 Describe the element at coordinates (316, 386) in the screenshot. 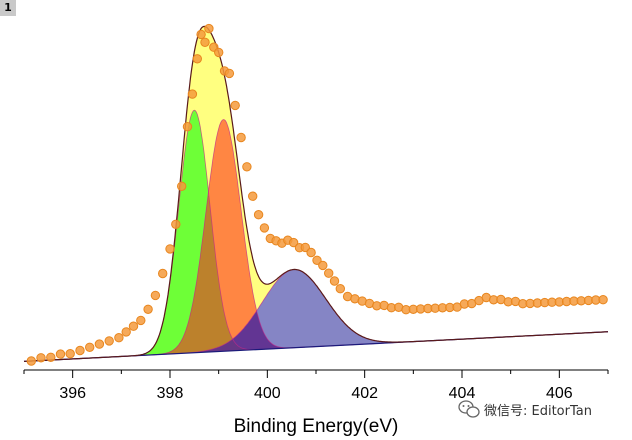

I see `x-axis-ticks: 396 398 400 402 404 406` at that location.